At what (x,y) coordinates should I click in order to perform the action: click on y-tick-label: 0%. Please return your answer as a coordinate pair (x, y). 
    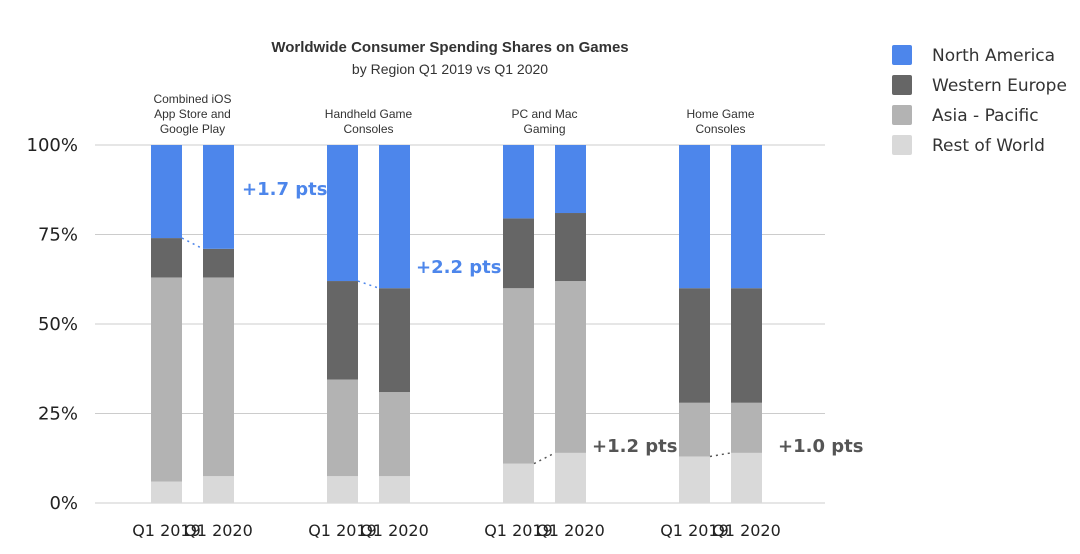
    Looking at the image, I should click on (63, 503).